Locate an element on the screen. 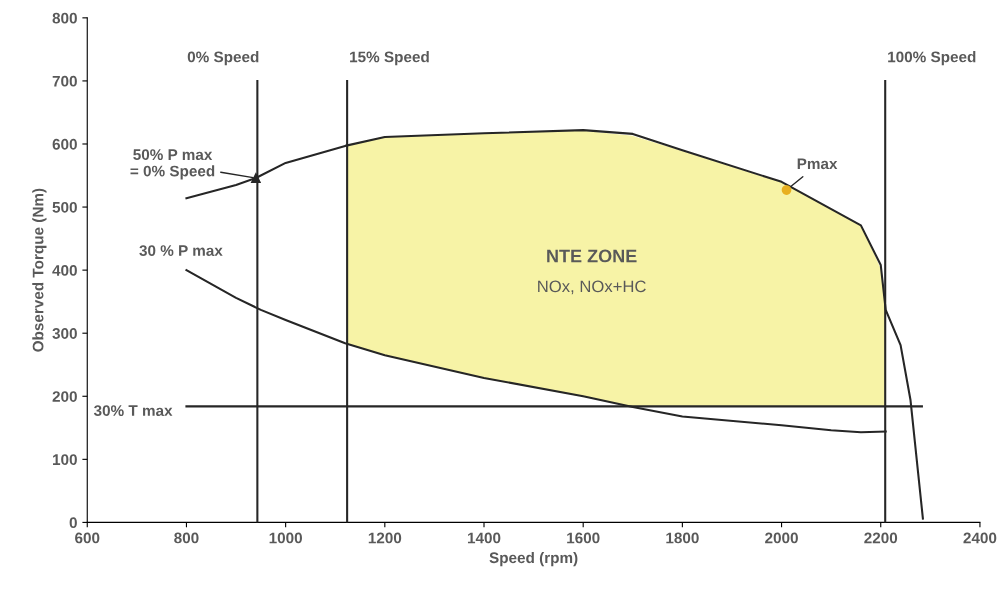  y-tick-label: 0 is located at coordinates (73, 523).